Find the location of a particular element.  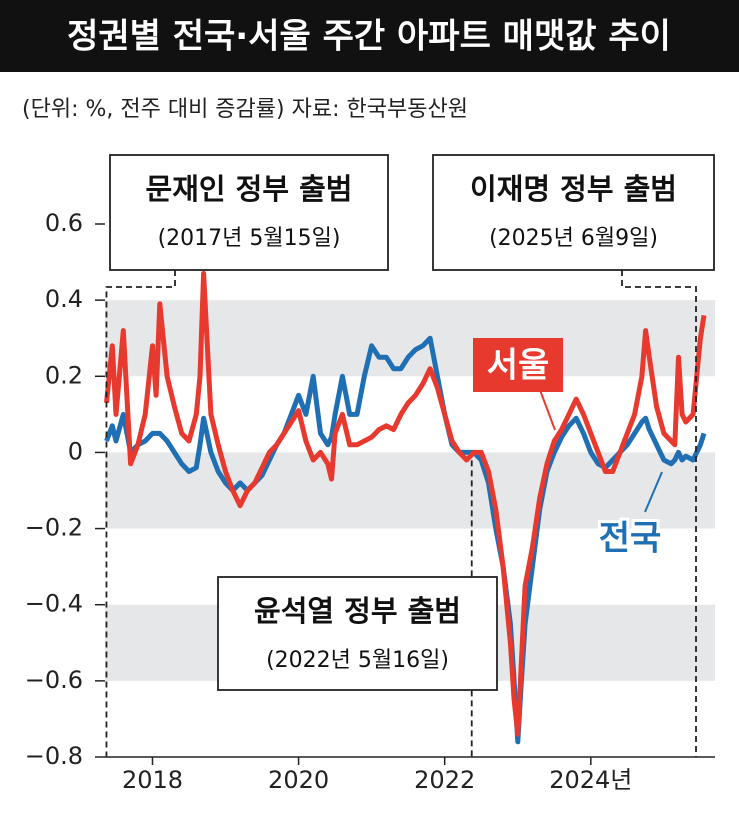

x-tick-label: 2020 is located at coordinates (298, 780).